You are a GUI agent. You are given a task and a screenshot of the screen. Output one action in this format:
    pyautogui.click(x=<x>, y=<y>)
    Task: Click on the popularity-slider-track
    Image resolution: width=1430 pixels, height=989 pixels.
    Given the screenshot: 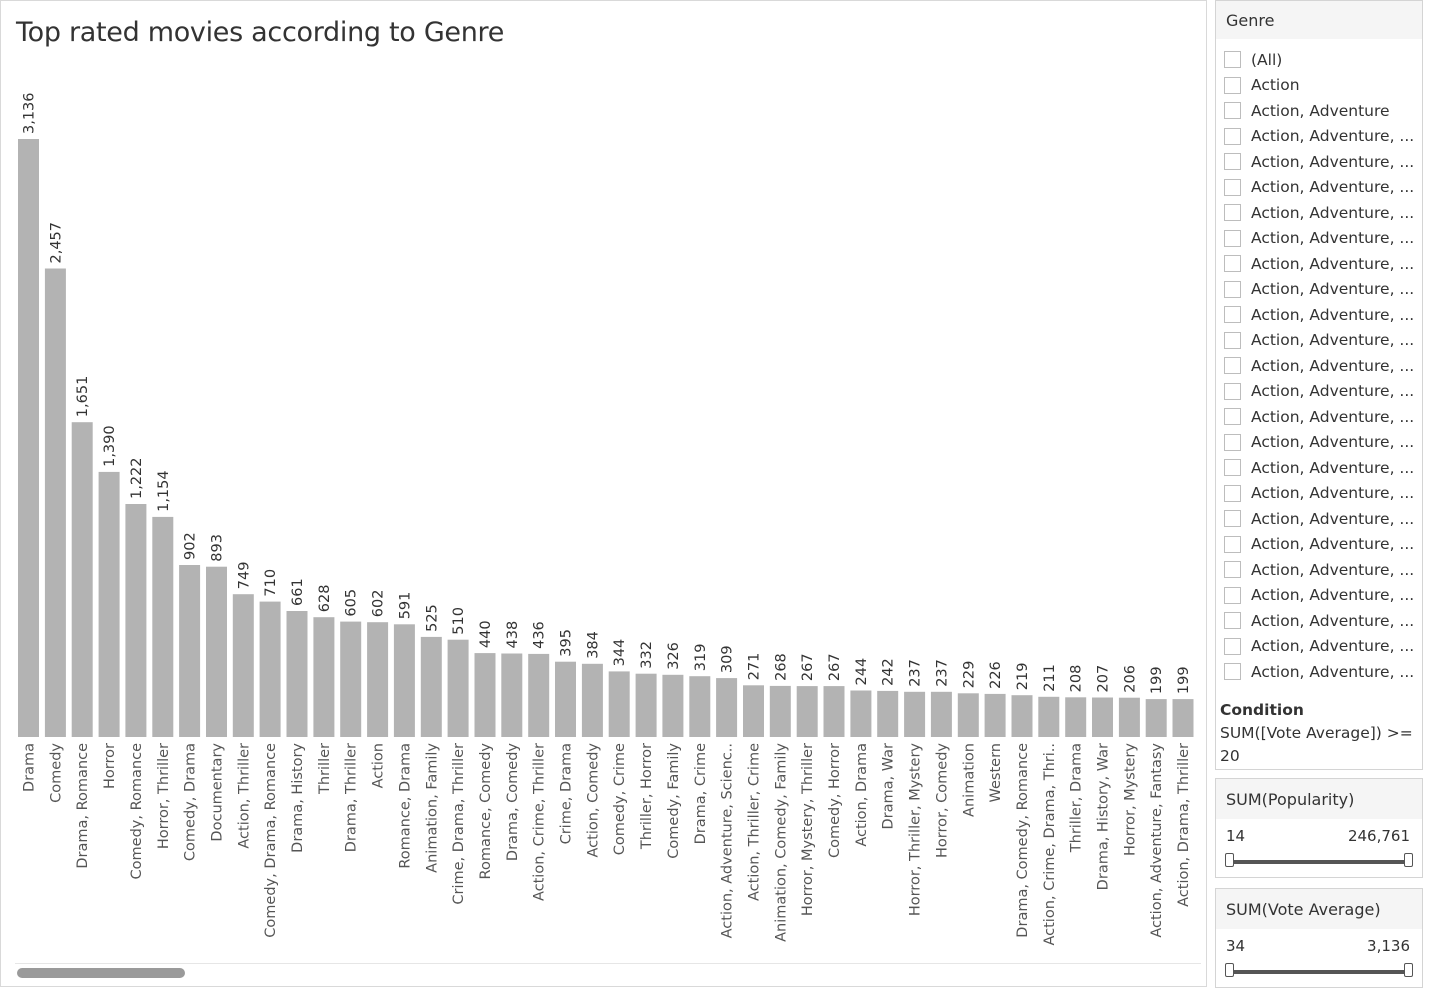 What is the action you would take?
    pyautogui.click(x=1319, y=862)
    